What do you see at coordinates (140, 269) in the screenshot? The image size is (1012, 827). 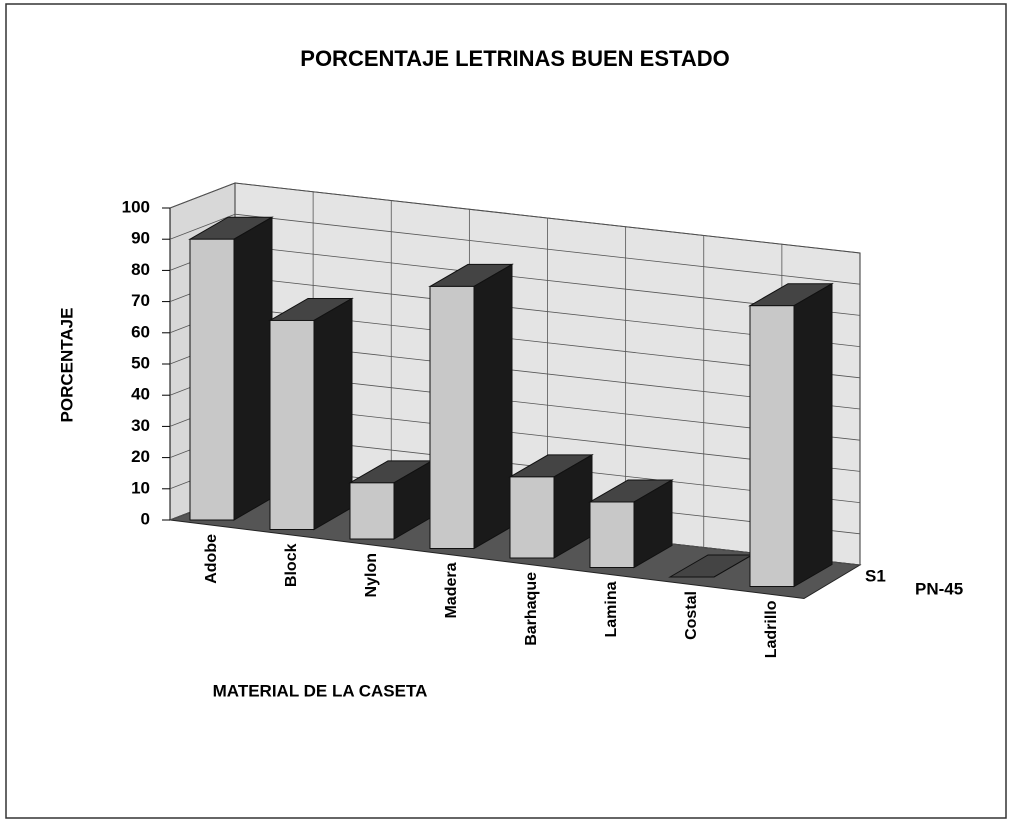 I see `y-tick-label: 80` at bounding box center [140, 269].